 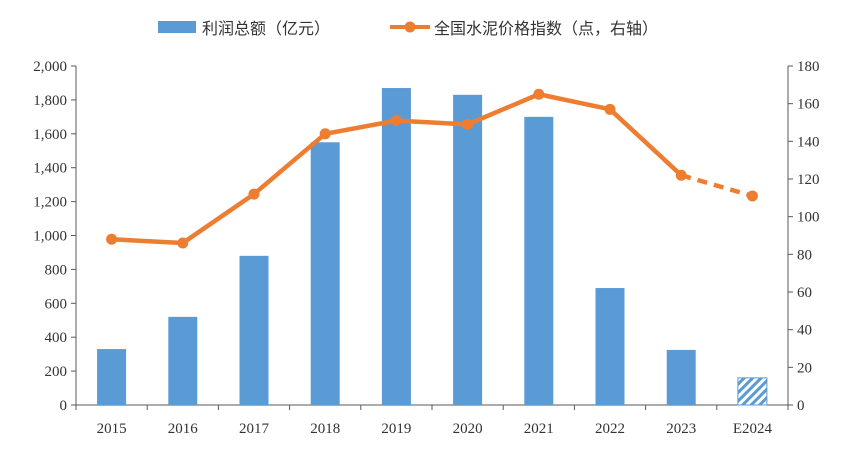 I want to click on y-left-tick-label: 1,400, so click(x=50, y=169).